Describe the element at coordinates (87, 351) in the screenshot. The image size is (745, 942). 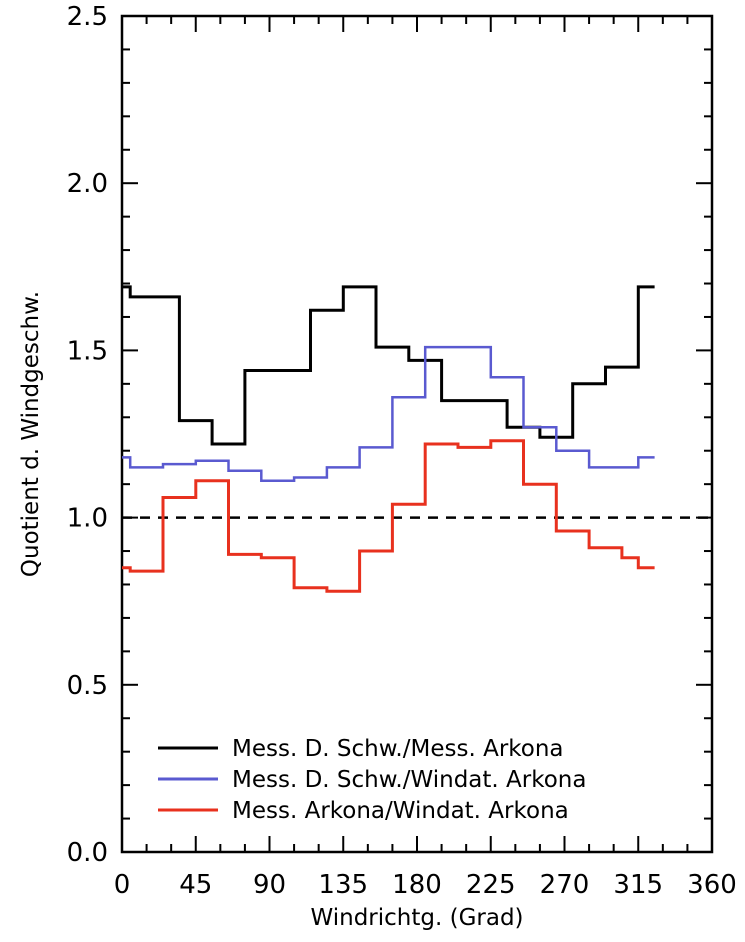
I see `y-tick-label: 1.5` at that location.